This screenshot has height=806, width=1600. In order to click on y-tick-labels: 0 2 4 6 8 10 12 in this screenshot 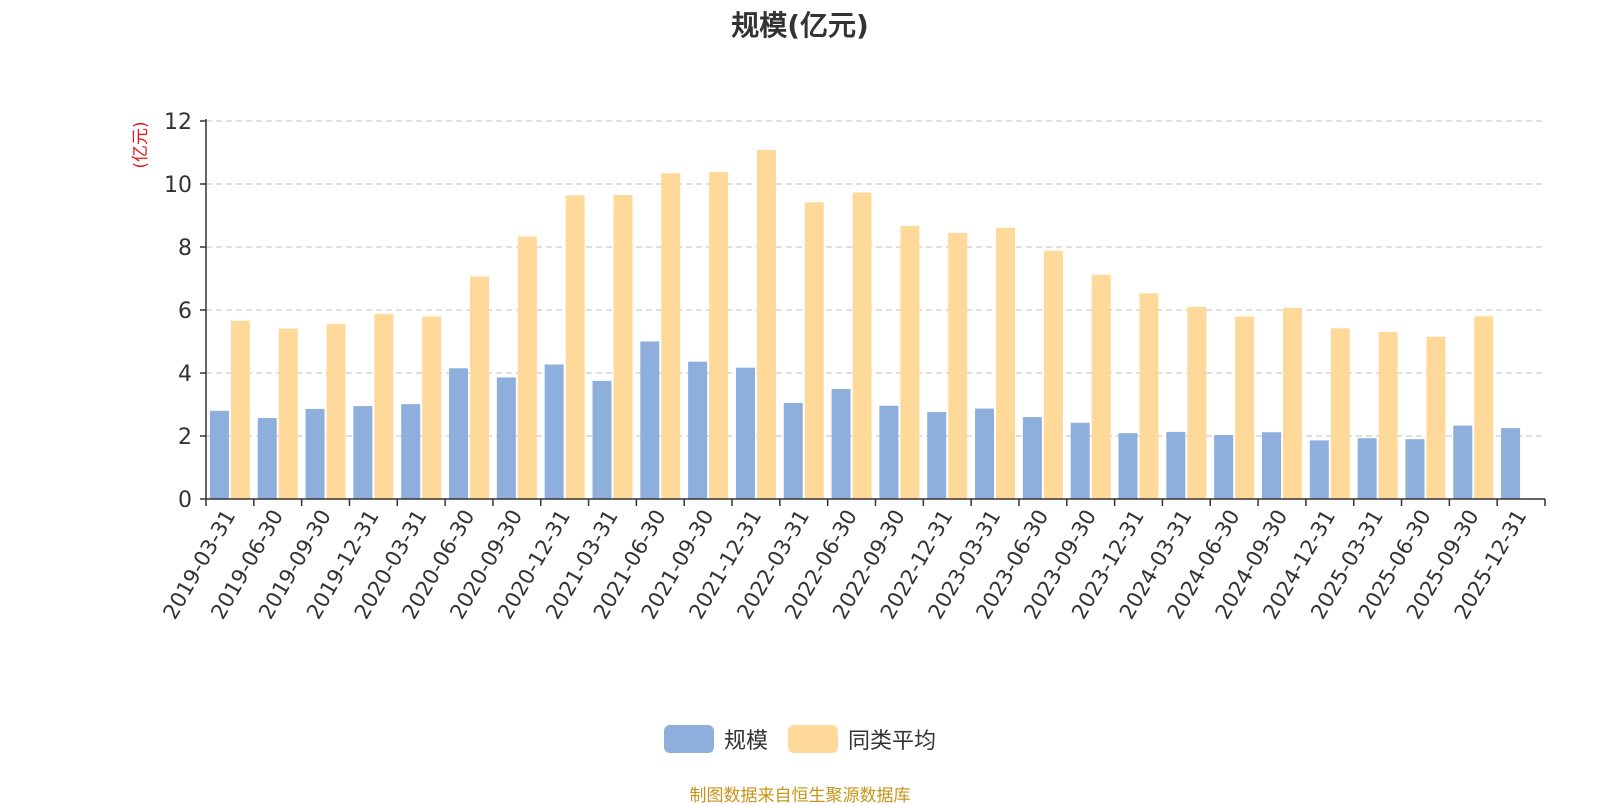, I will do `click(178, 311)`.